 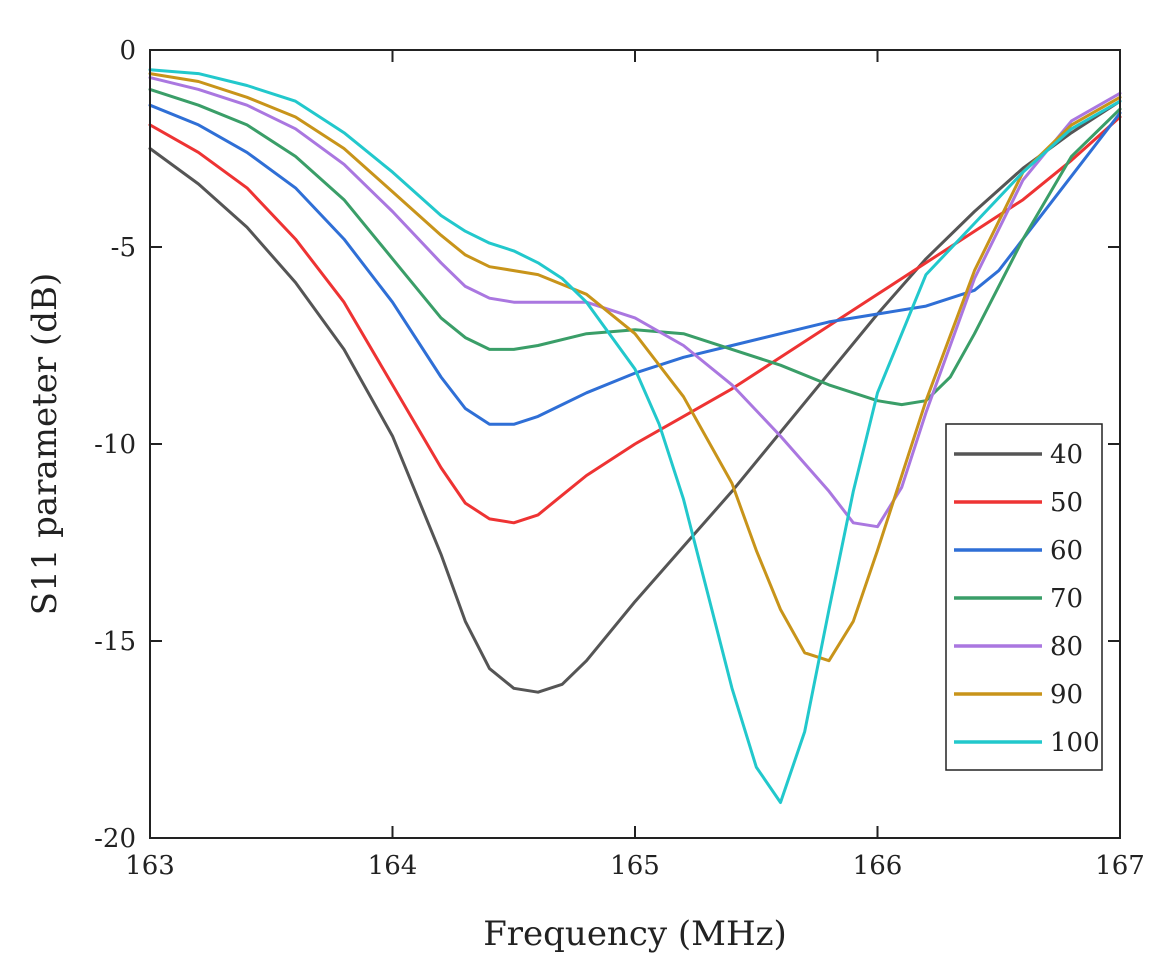 I want to click on legend-label-100: 100, so click(x=1075, y=743).